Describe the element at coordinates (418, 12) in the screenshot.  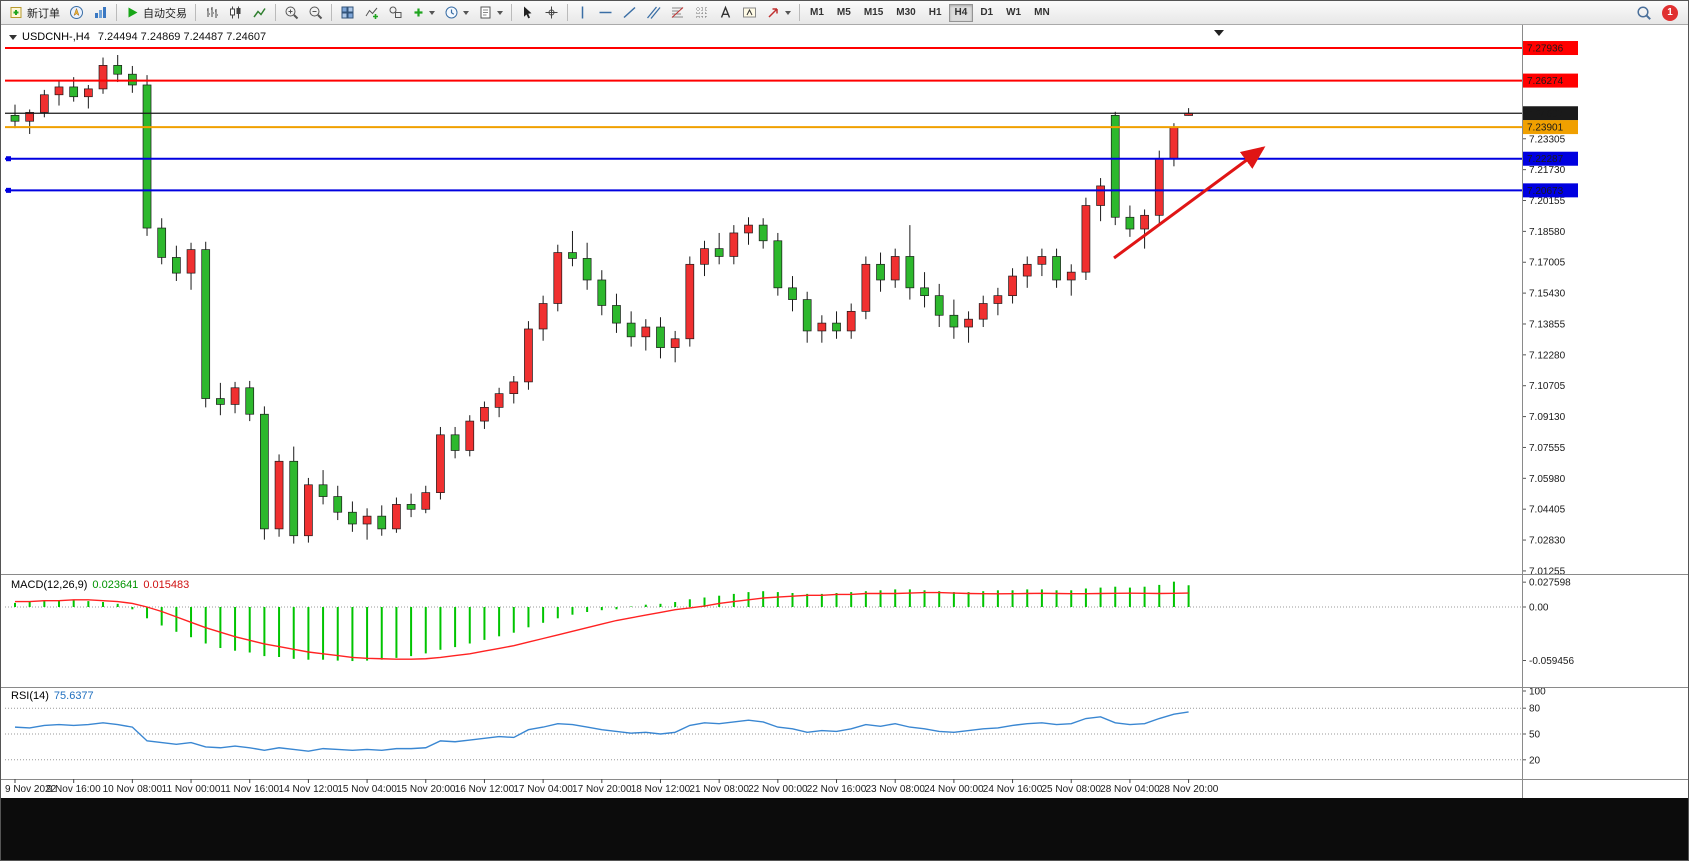
I see `add-indicator-icon` at that location.